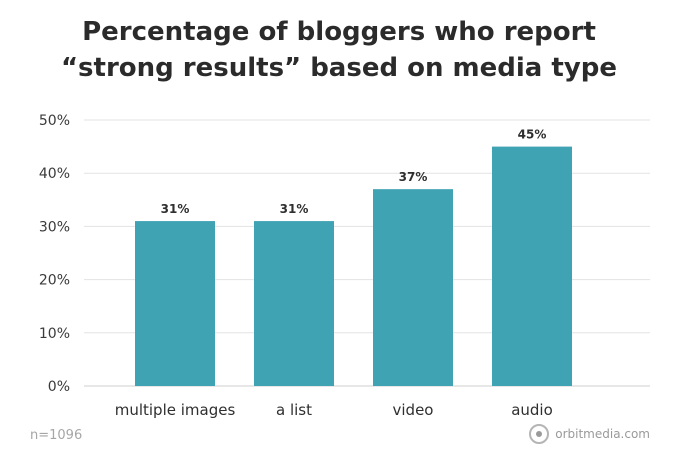 The image size is (678, 462). Describe the element at coordinates (56, 435) in the screenshot. I see `sample-size-note: n=1096` at that location.